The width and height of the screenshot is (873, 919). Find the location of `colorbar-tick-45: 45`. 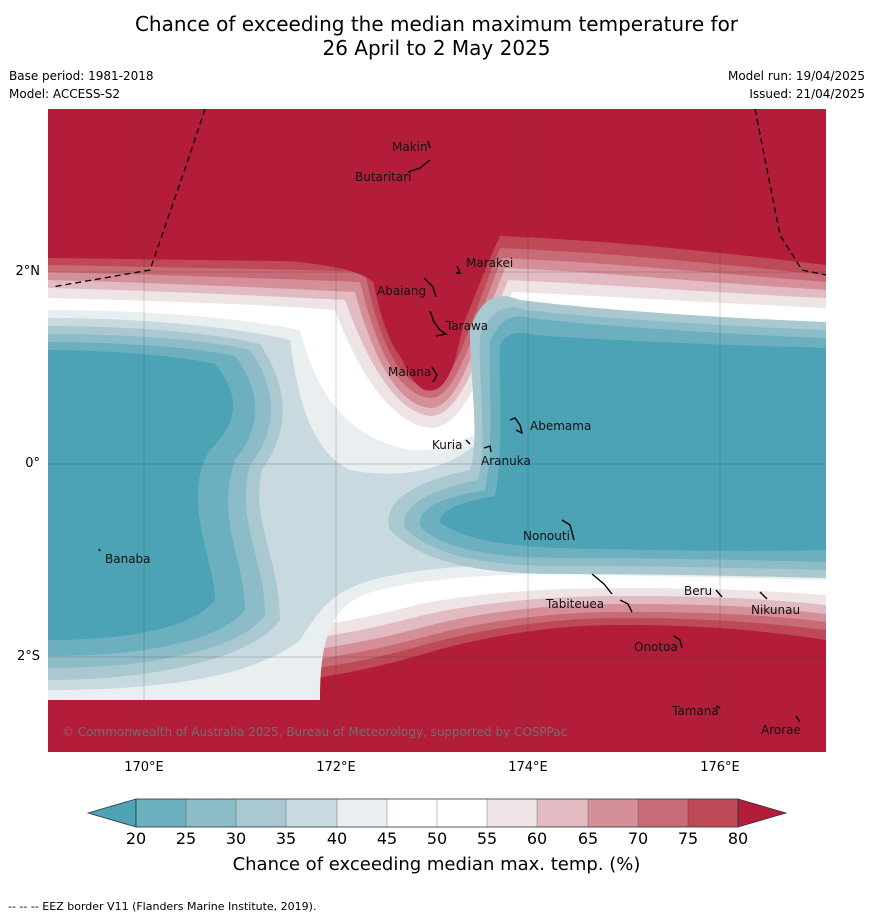

colorbar-tick-45: 45 is located at coordinates (387, 838).